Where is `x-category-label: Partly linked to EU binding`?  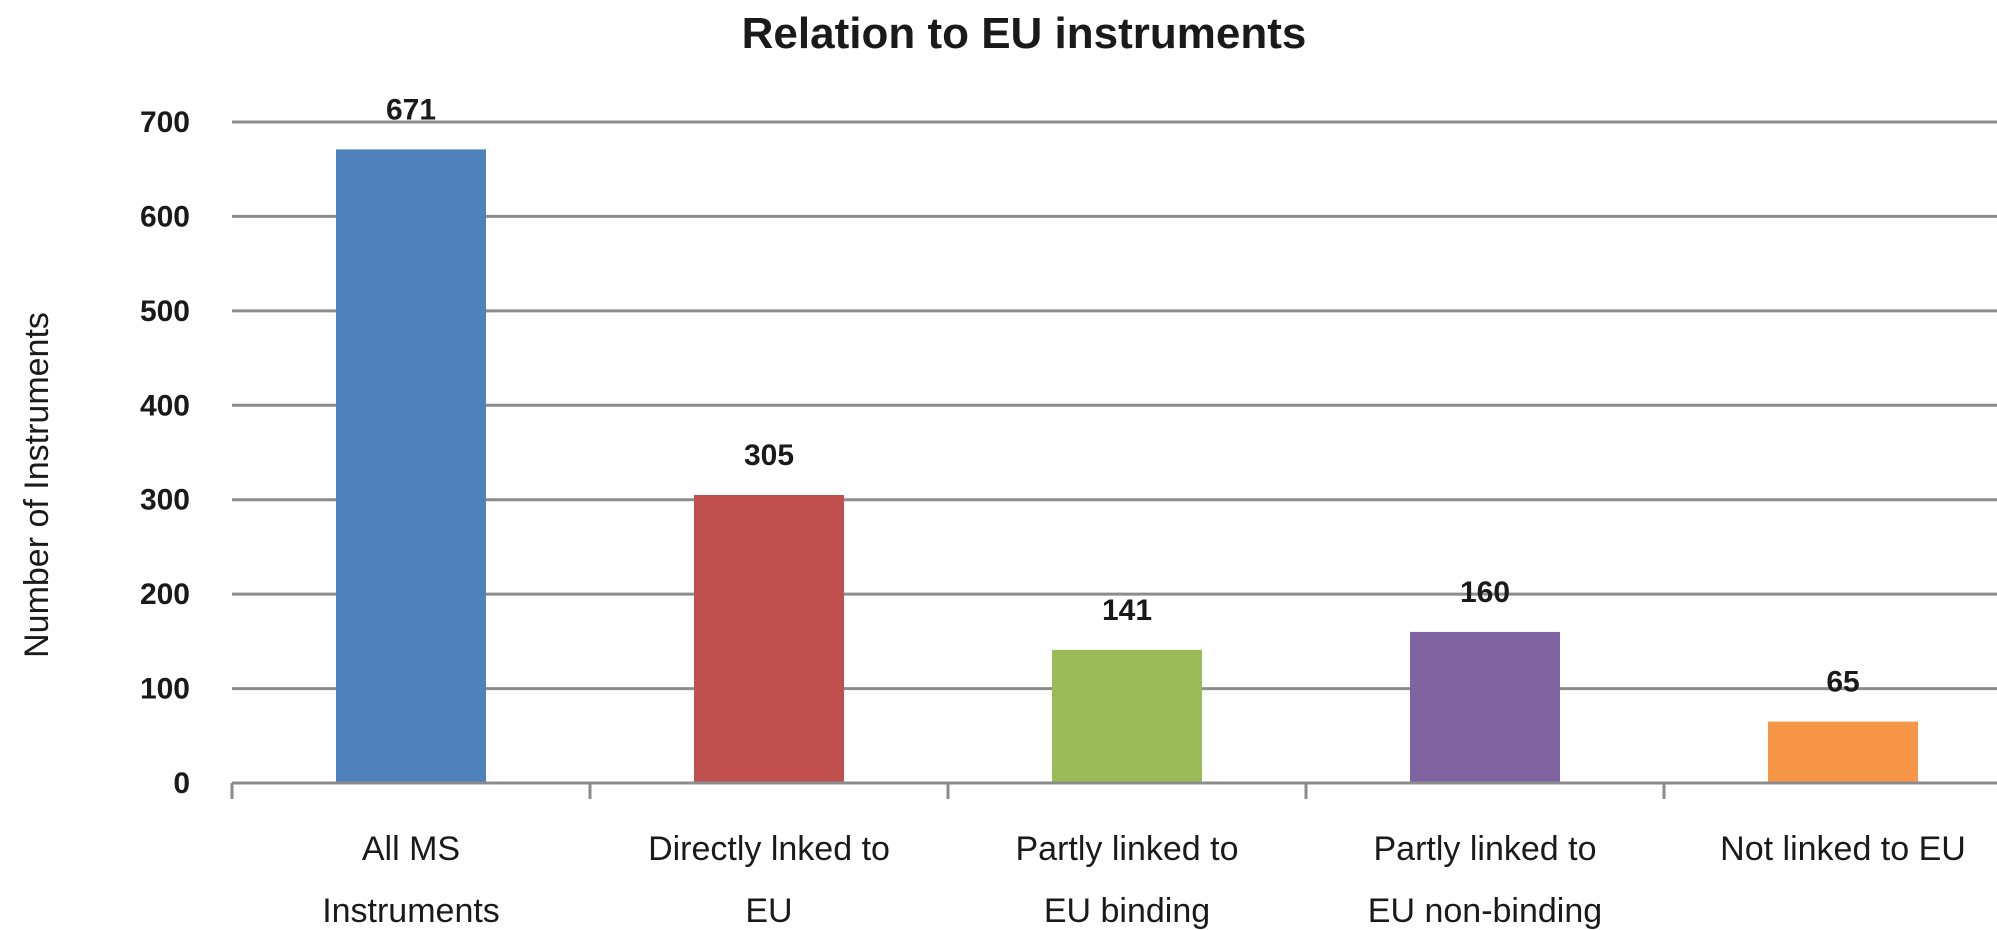
x-category-label: Partly linked to EU binding is located at coordinates (1127, 880).